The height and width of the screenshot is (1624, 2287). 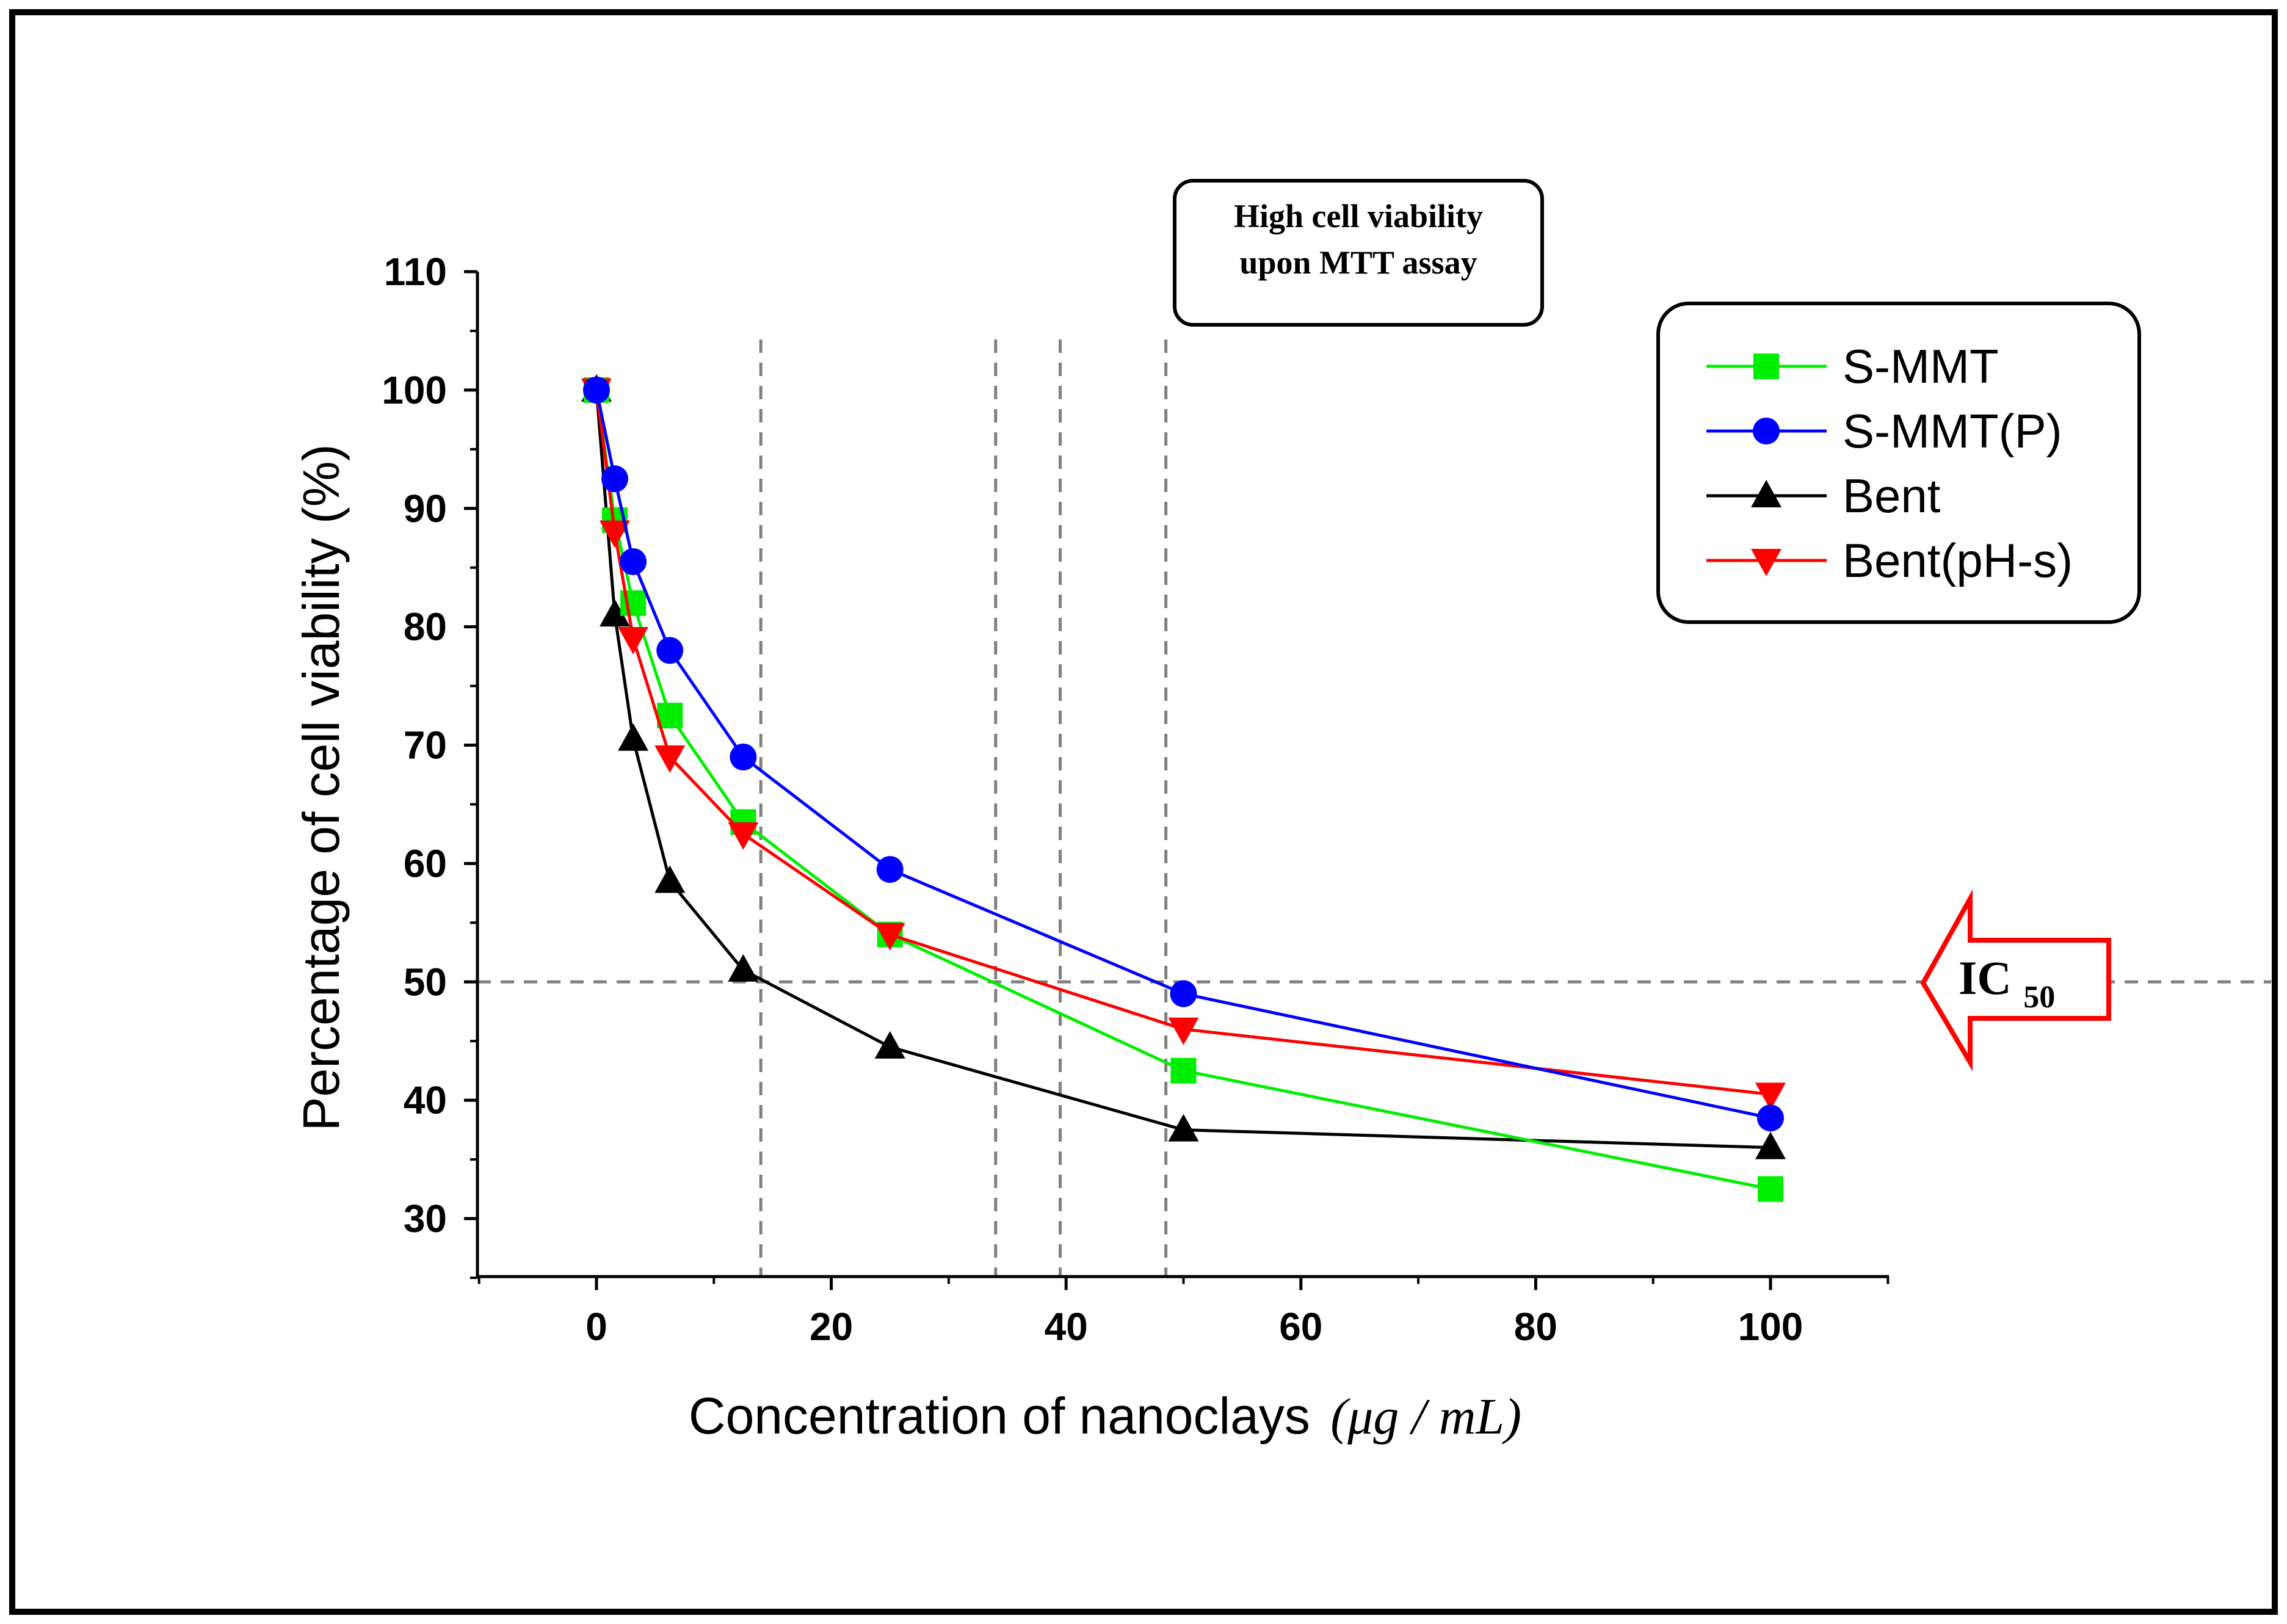 What do you see at coordinates (596, 1327) in the screenshot?
I see `x-tick-label: 0` at bounding box center [596, 1327].